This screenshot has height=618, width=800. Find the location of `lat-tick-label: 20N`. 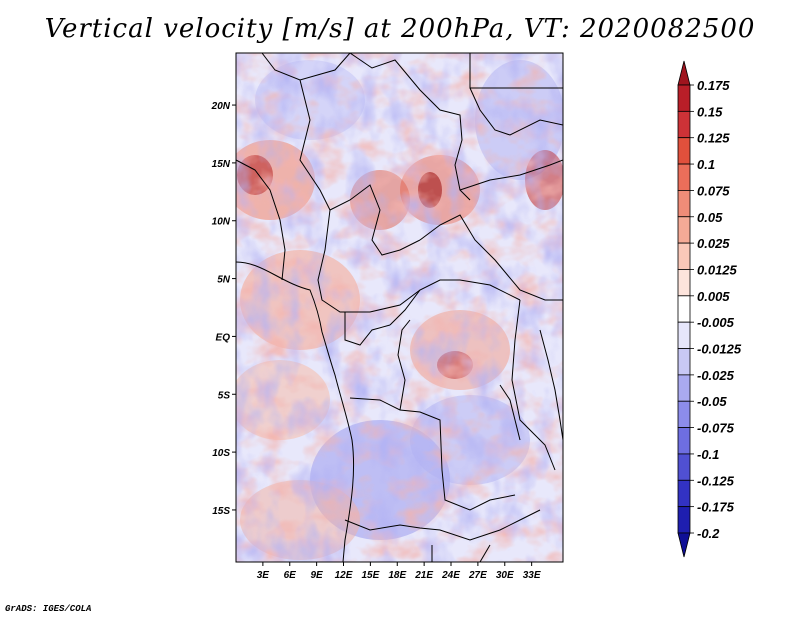

lat-tick-label: 20N is located at coordinates (221, 106).